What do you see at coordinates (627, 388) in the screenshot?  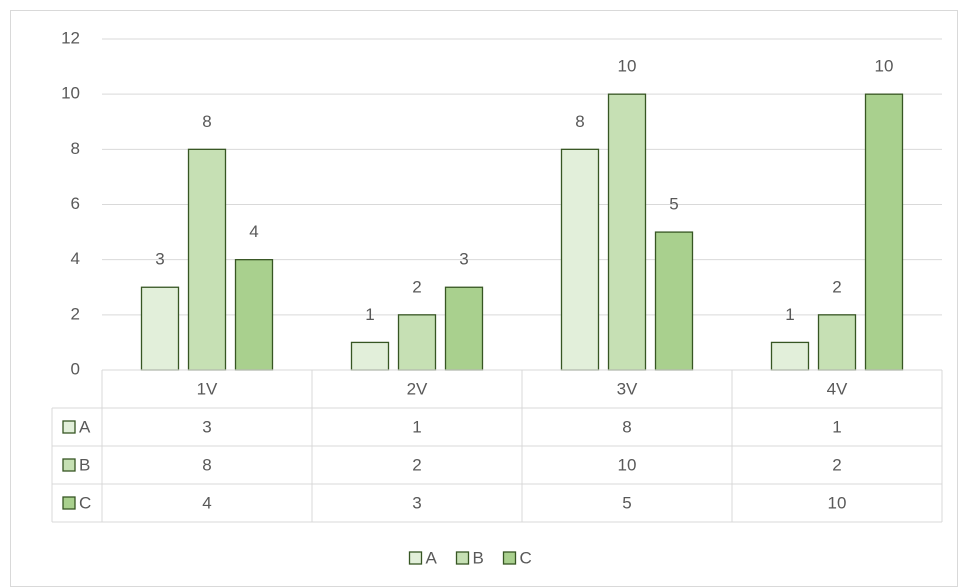 I see `x-tick-label: 3V` at bounding box center [627, 388].